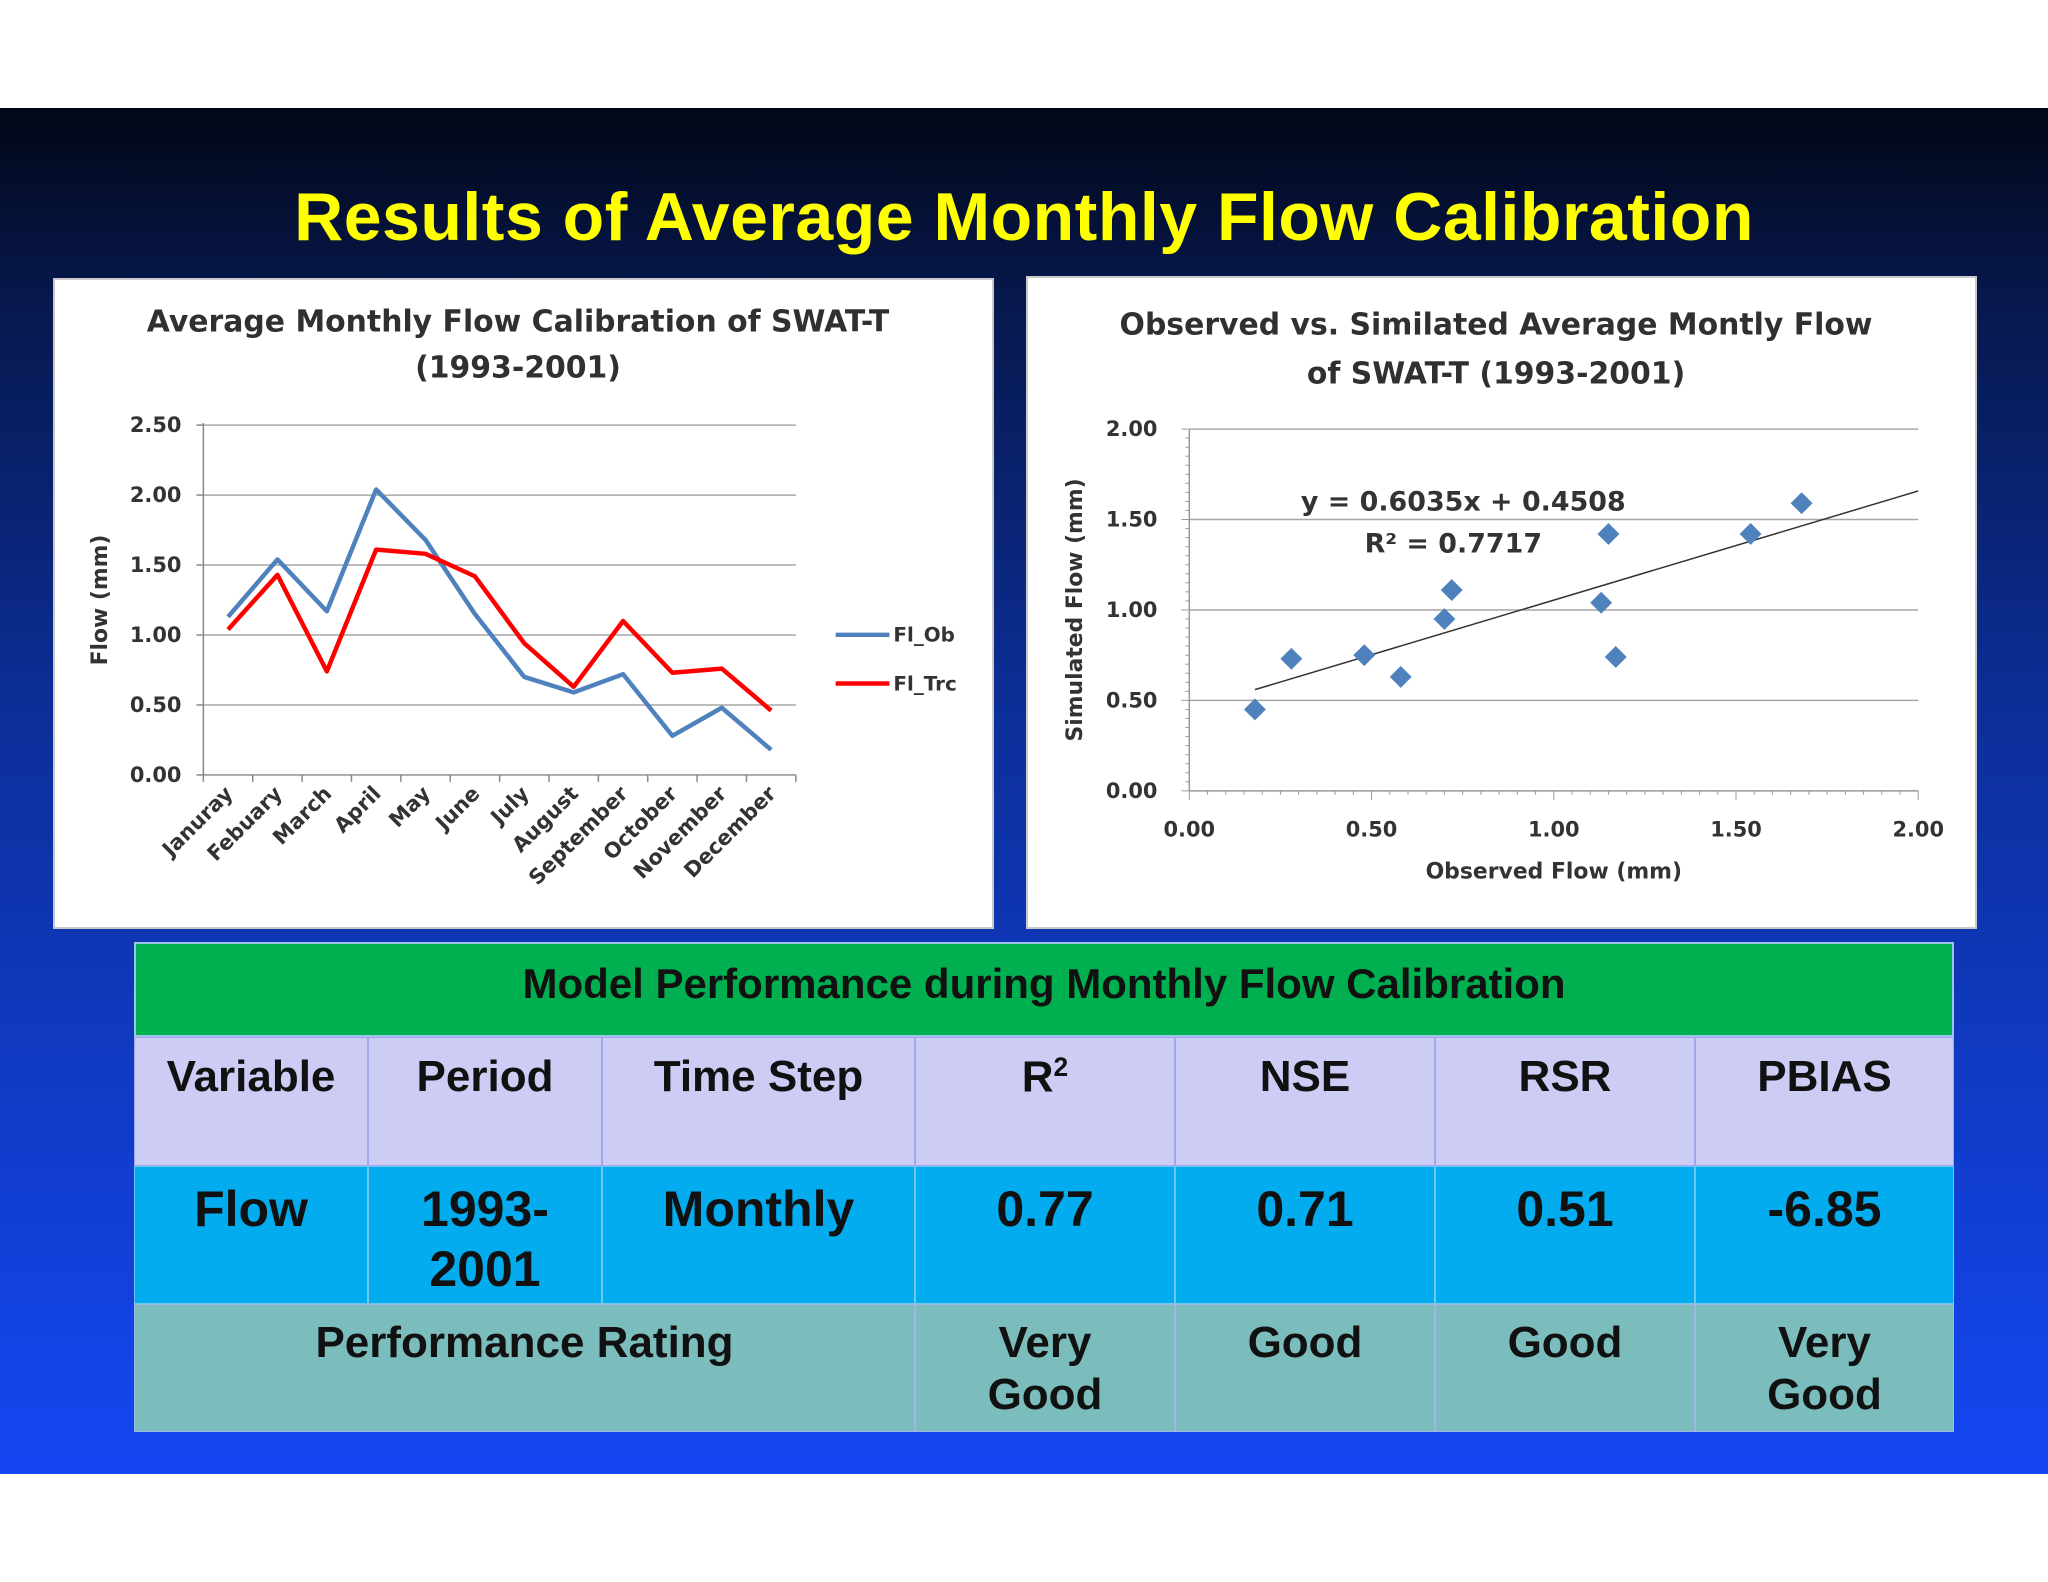  Describe the element at coordinates (1132, 700) in the screenshot. I see `scatter-y-tick-label: 0.50` at that location.